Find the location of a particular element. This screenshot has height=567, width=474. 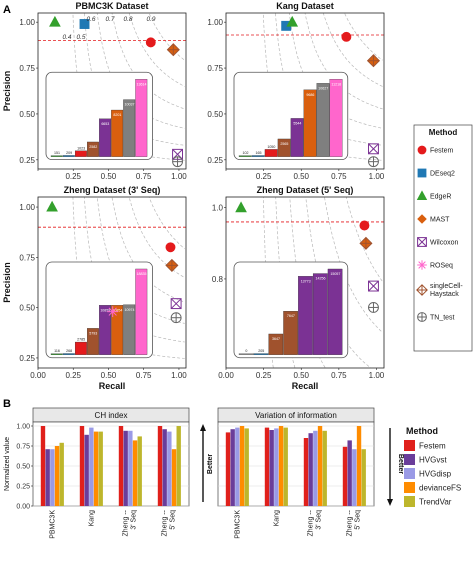

y-tick-label: 0.8 is located at coordinates (218, 279).